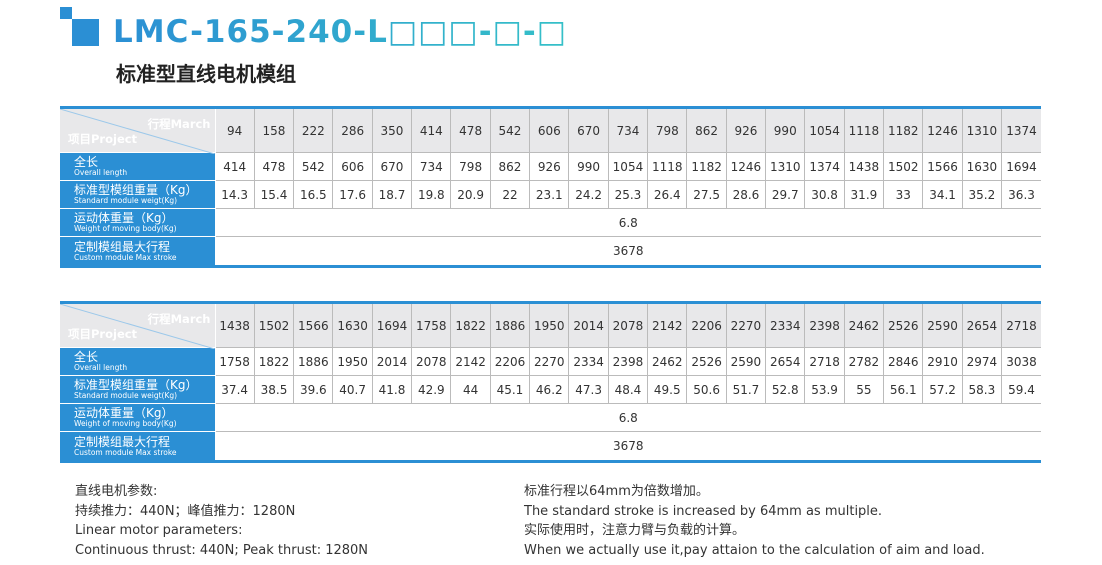 Image resolution: width=1102 pixels, height=565 pixels. Describe the element at coordinates (549, 361) in the screenshot. I see `length-cell: 2270` at that location.